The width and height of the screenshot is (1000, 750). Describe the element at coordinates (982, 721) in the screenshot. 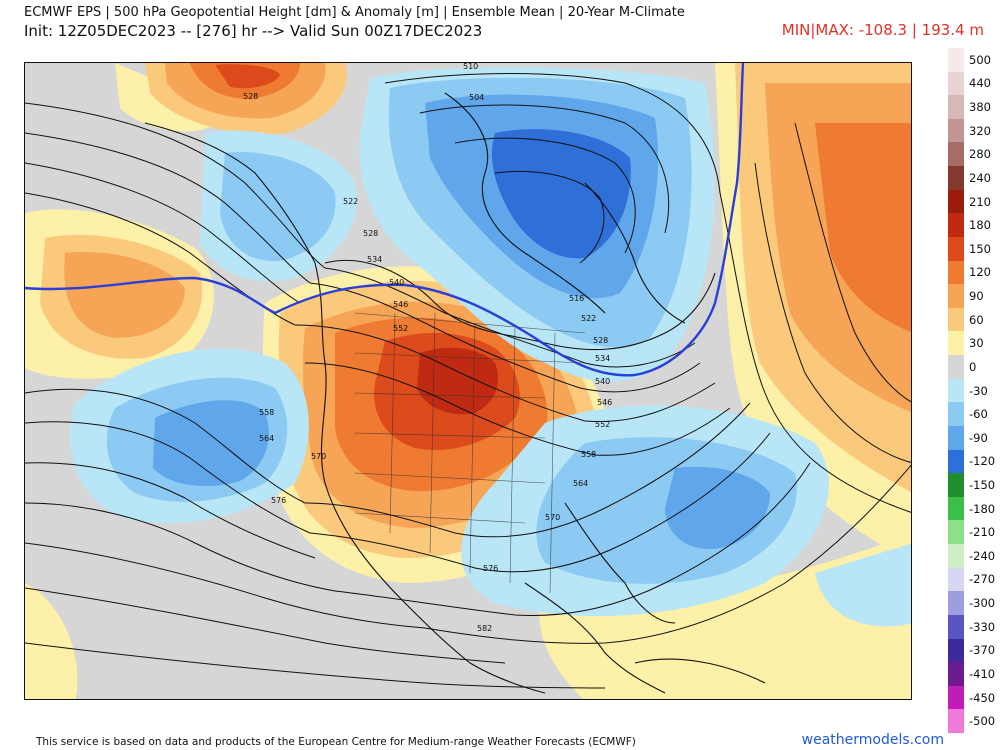

I see `colorbar-label: -500` at that location.